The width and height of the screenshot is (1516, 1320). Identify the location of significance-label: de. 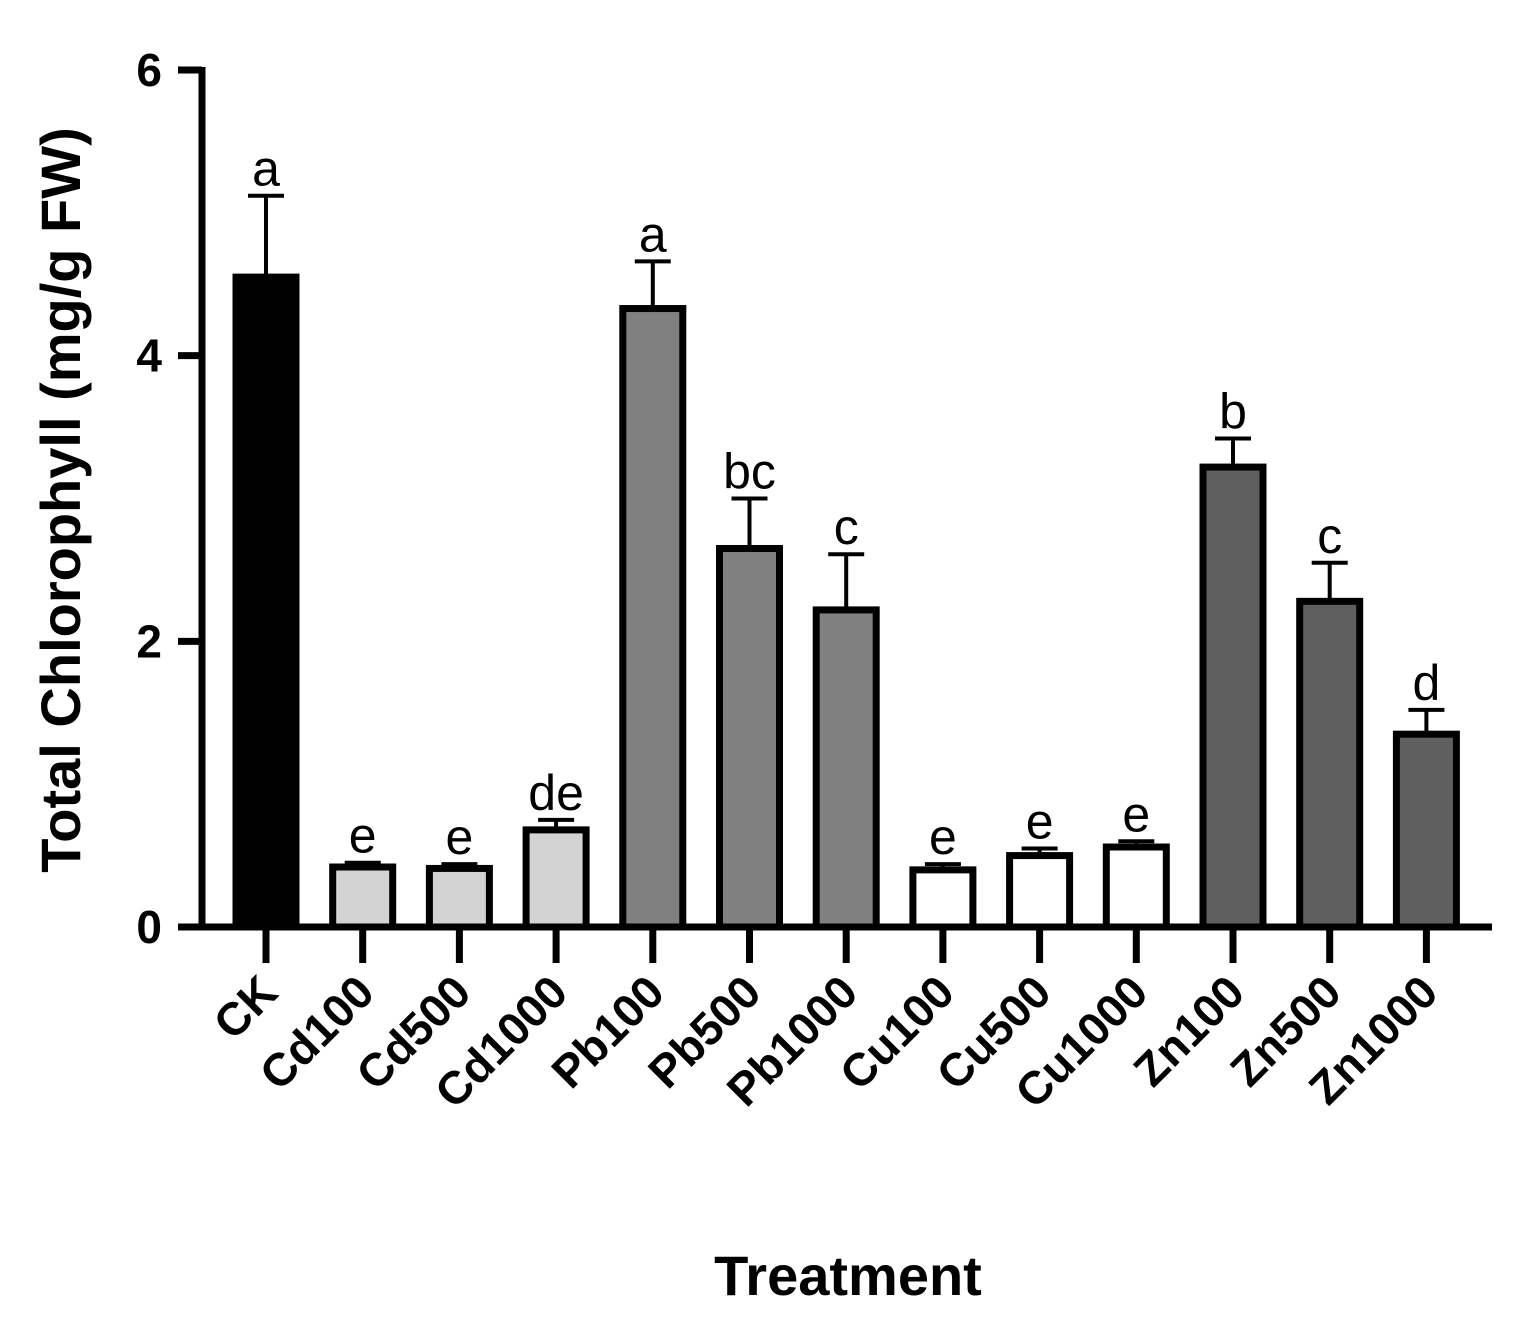
(556, 793).